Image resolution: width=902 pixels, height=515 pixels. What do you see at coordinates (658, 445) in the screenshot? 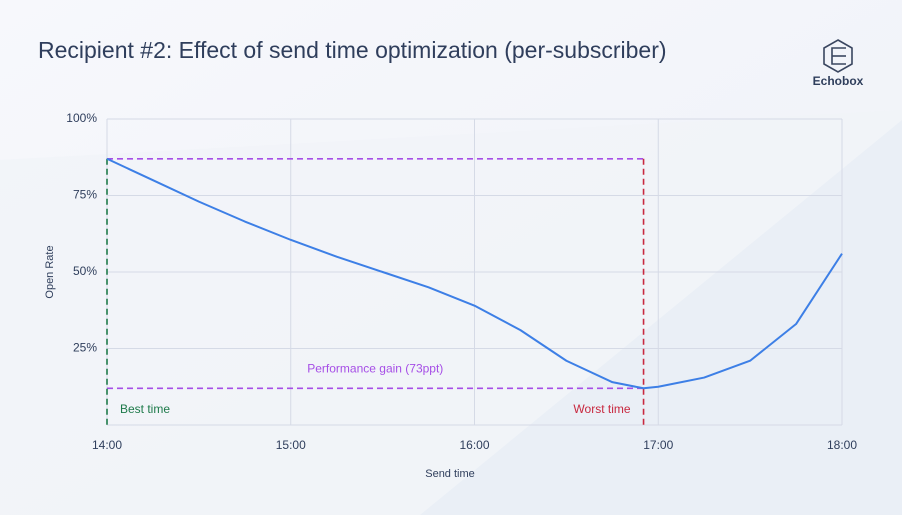
I see `x-tick-label: 17:00` at bounding box center [658, 445].